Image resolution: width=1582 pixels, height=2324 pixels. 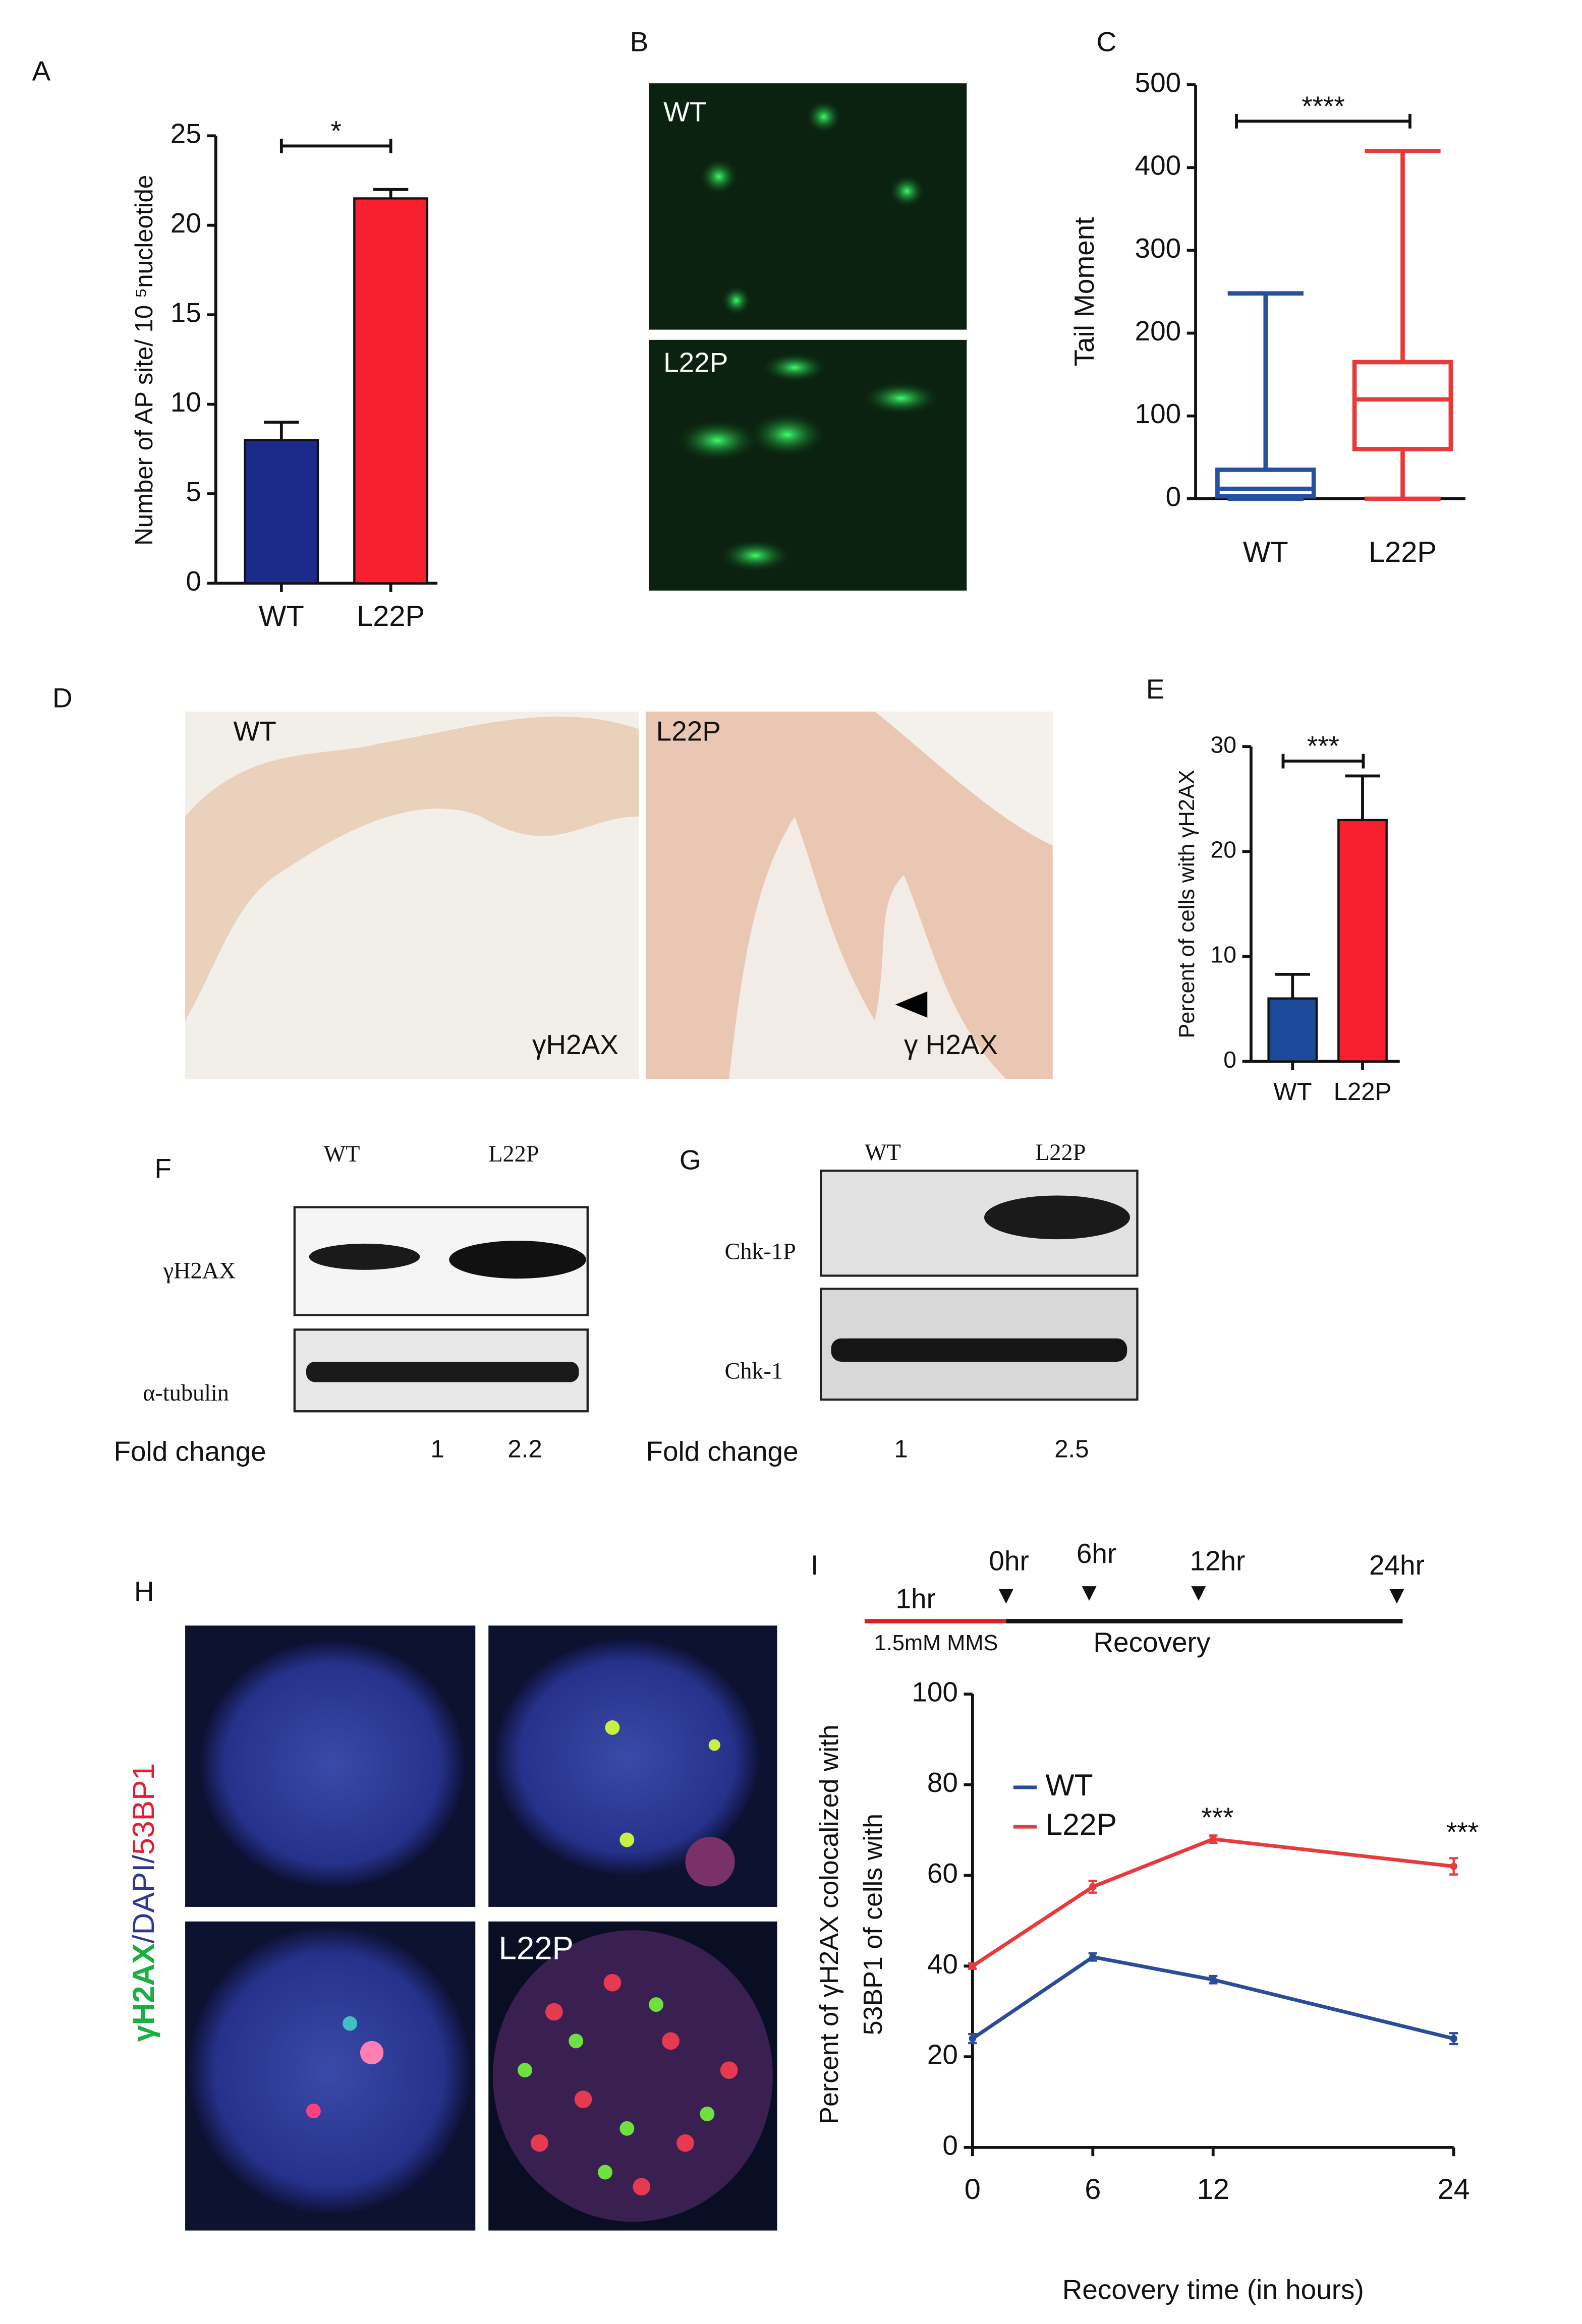 I want to click on significance: ****, so click(x=1323, y=106).